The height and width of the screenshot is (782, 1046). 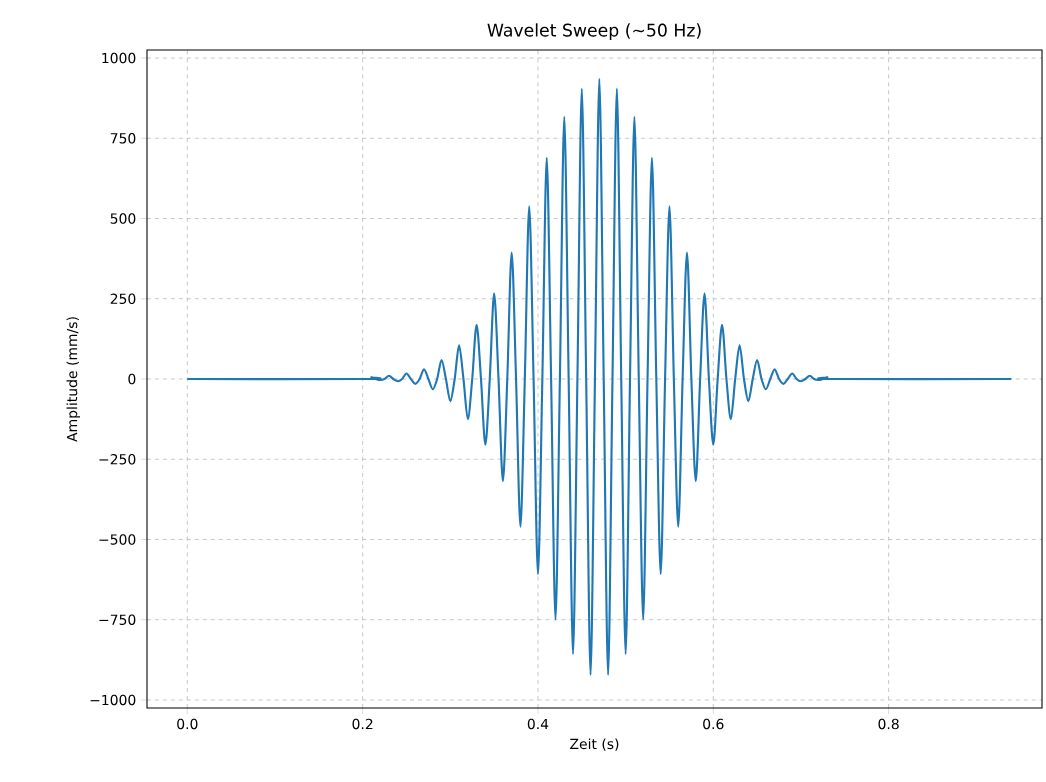 What do you see at coordinates (362, 724) in the screenshot?
I see `x-tick-label: 0.2` at bounding box center [362, 724].